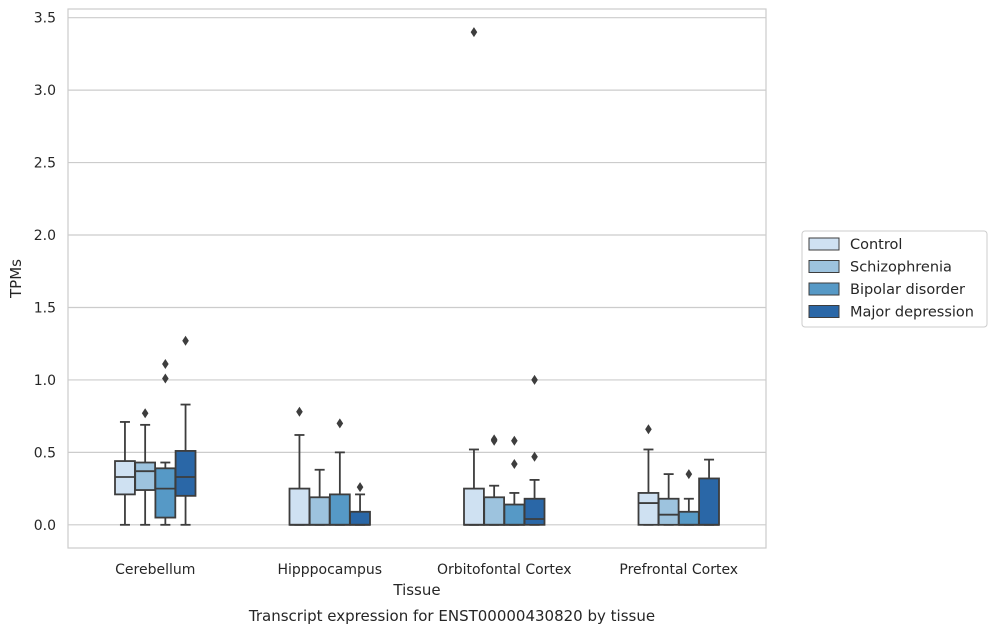  What do you see at coordinates (155, 570) in the screenshot?
I see `x-tick-label: Cerebellum` at bounding box center [155, 570].